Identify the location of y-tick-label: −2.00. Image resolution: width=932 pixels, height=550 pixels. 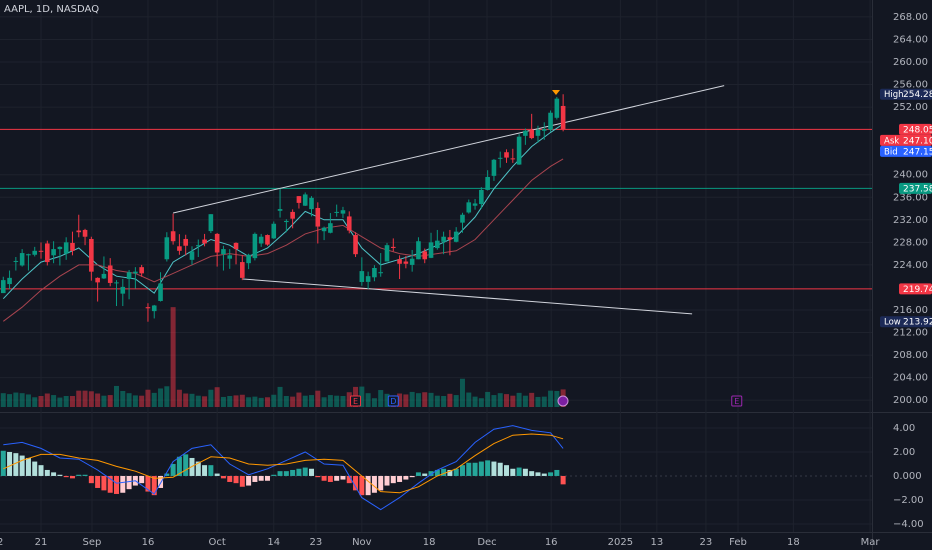
(908, 500).